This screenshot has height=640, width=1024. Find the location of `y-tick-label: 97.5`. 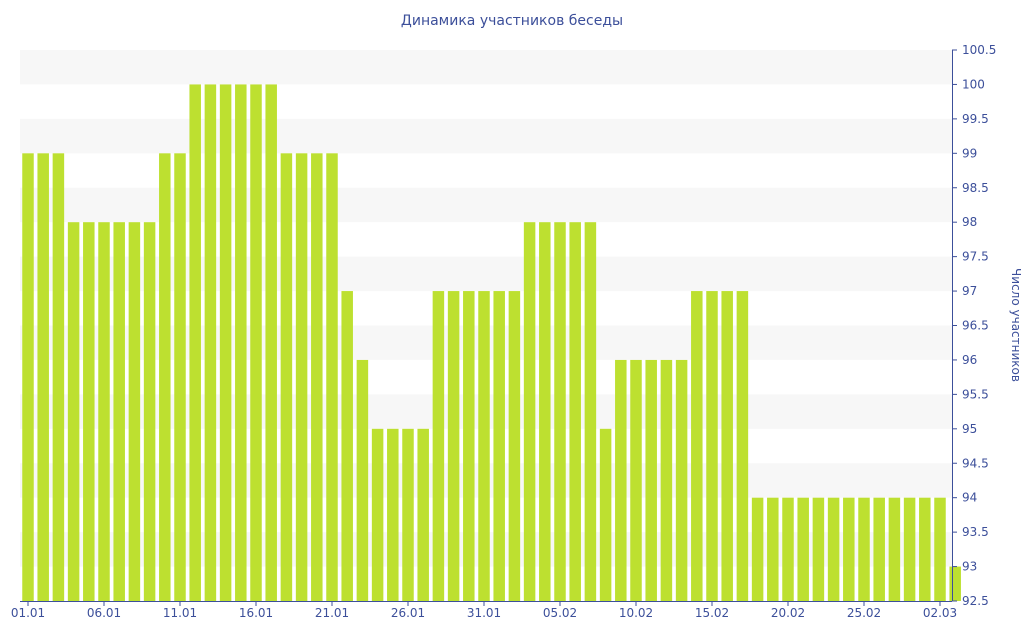

y-tick-label: 97.5 is located at coordinates (975, 257).